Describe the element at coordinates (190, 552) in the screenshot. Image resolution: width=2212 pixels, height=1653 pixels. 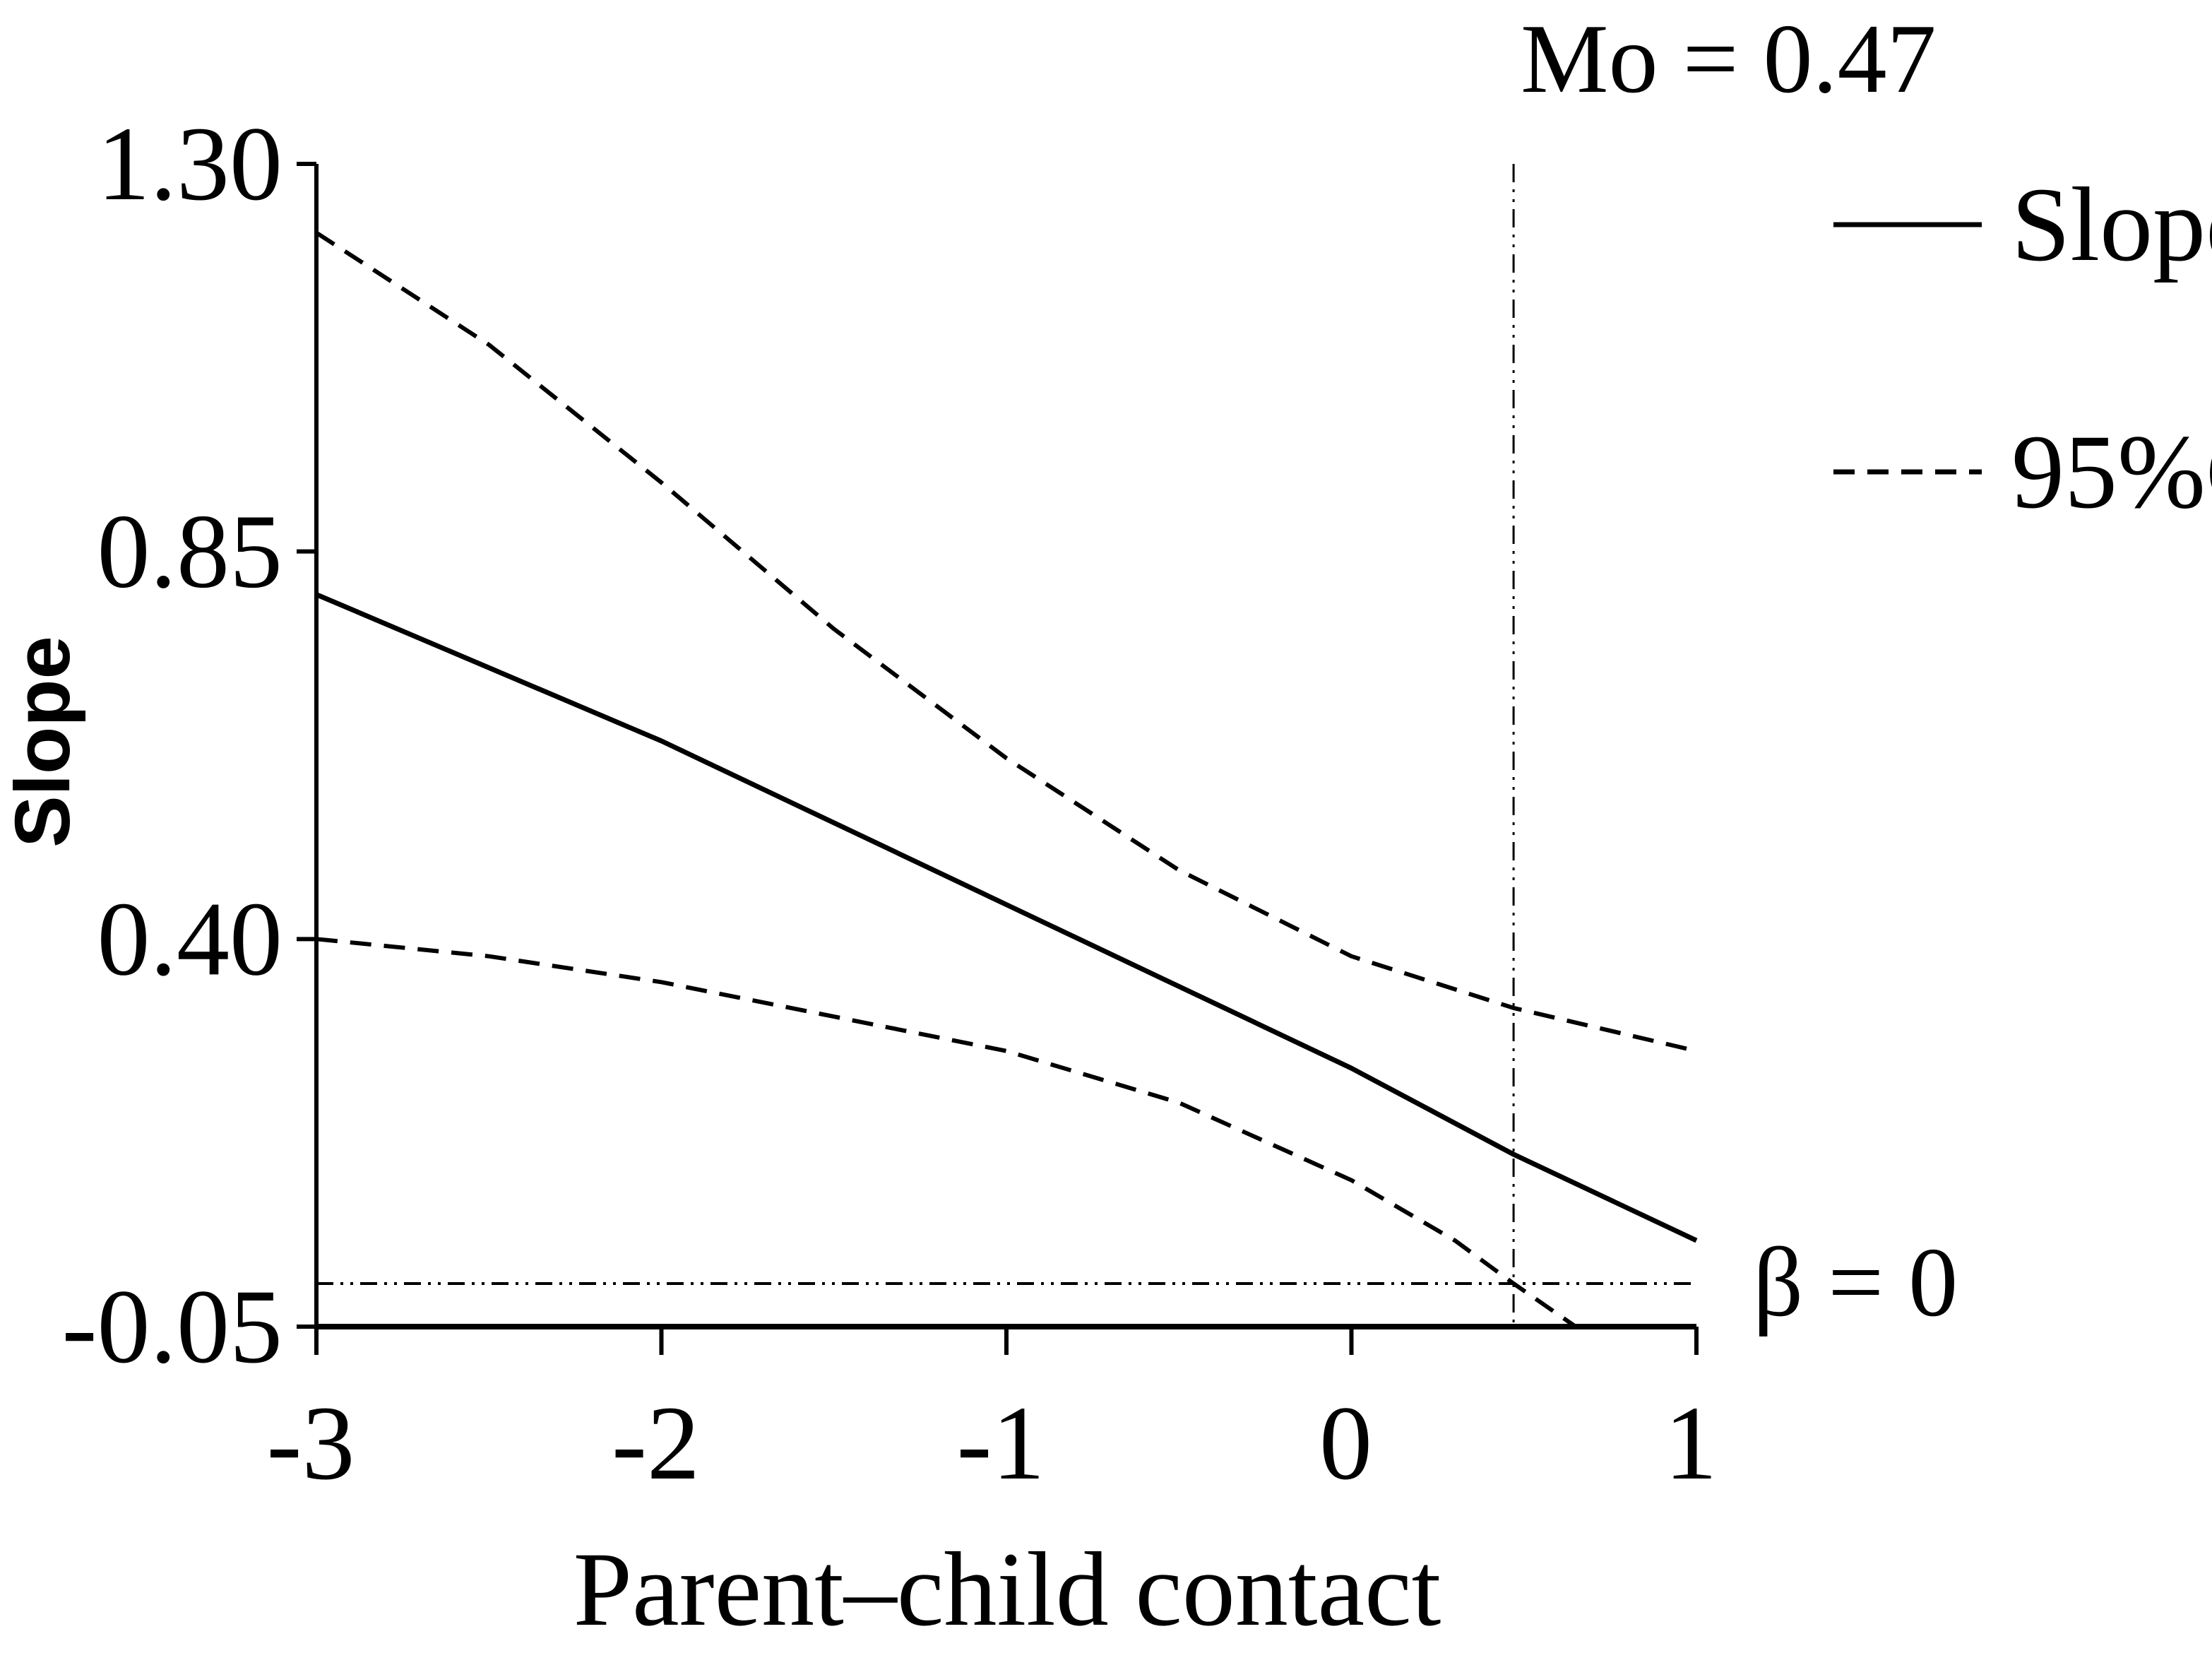
I see `y-tick-label: 0.85` at that location.